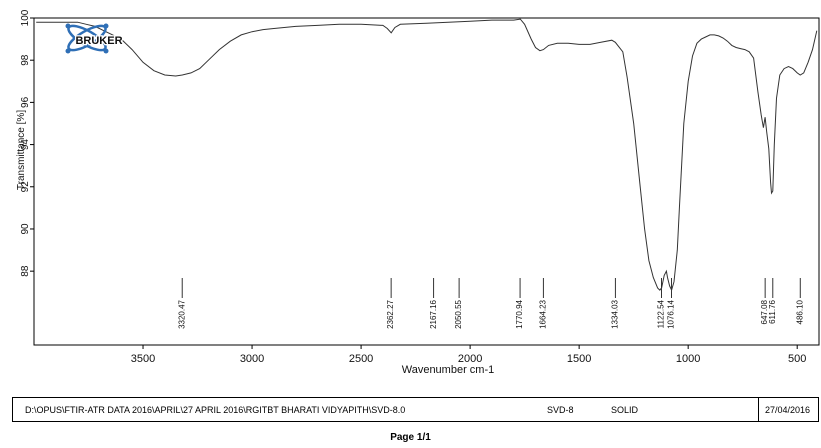 This screenshot has width=821, height=448. What do you see at coordinates (25, 187) in the screenshot?
I see `y-tick-label: 92` at bounding box center [25, 187].